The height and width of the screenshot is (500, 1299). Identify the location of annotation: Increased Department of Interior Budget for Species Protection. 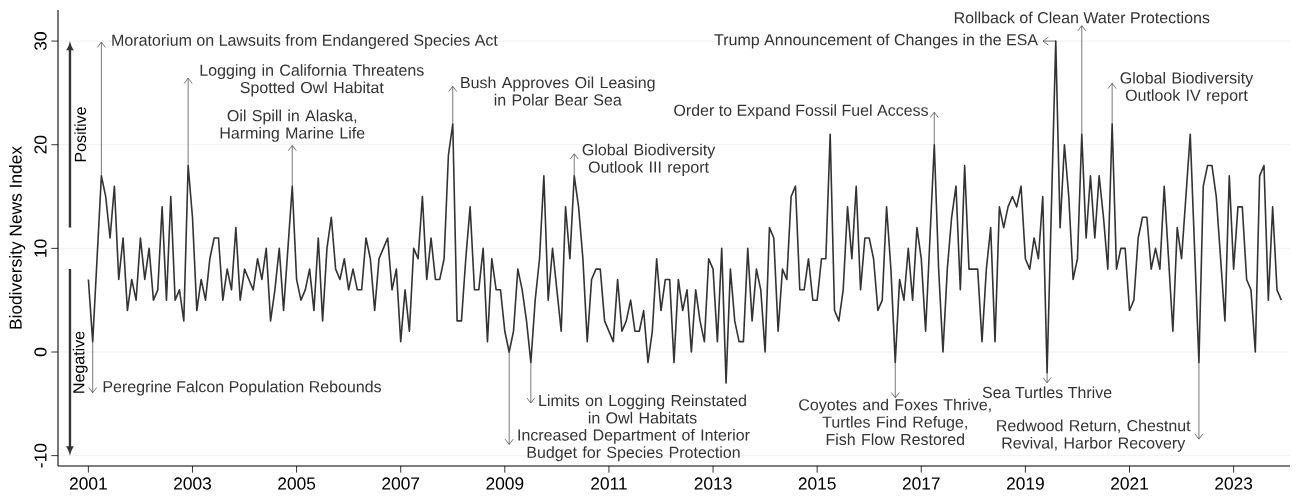
(634, 445).